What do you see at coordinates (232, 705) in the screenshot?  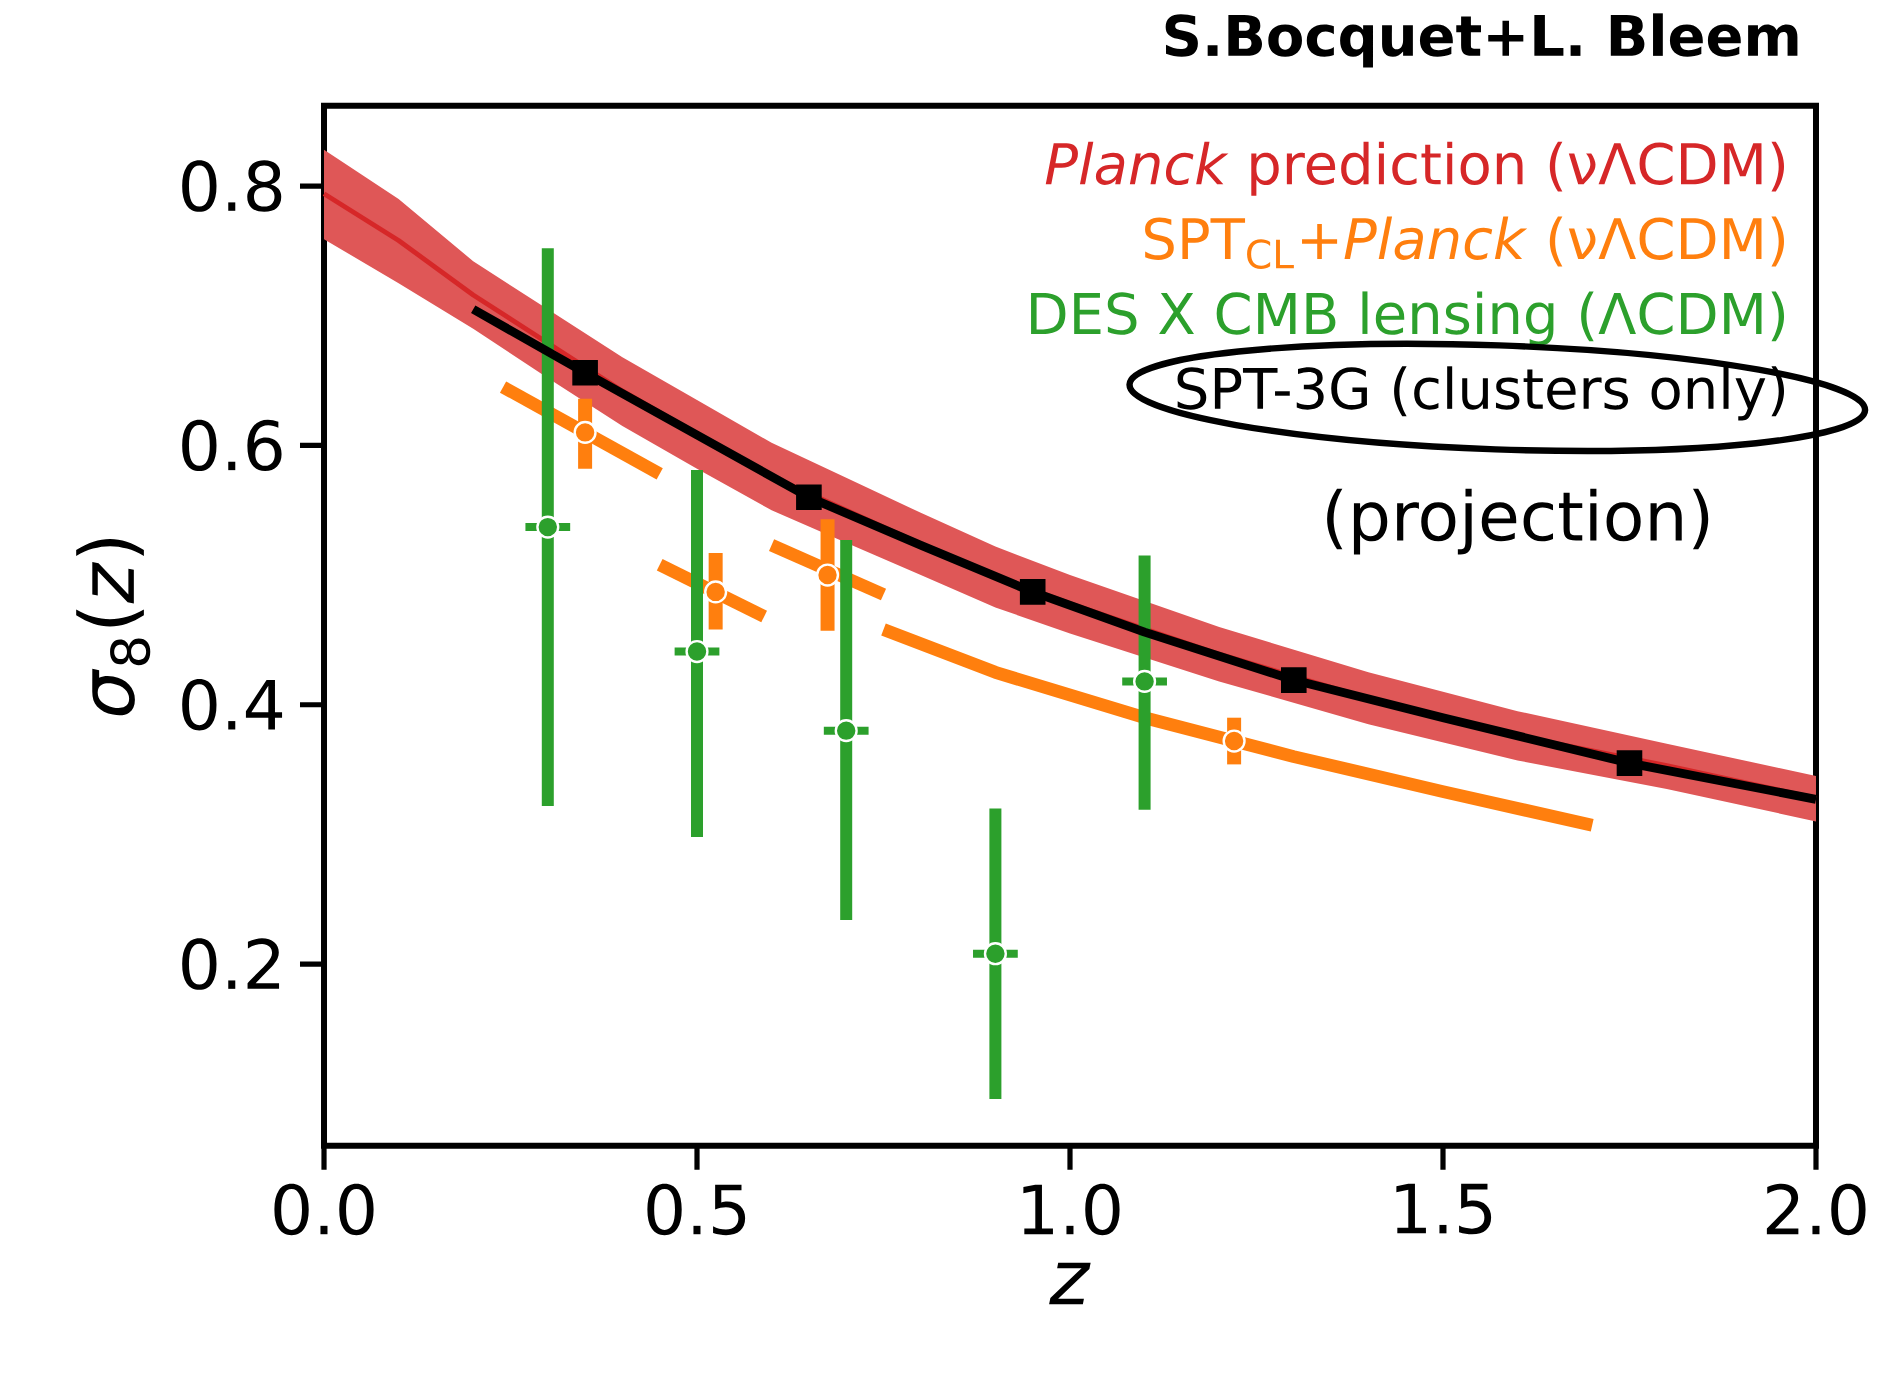 I see `y-tick-label: 0.4` at bounding box center [232, 705].